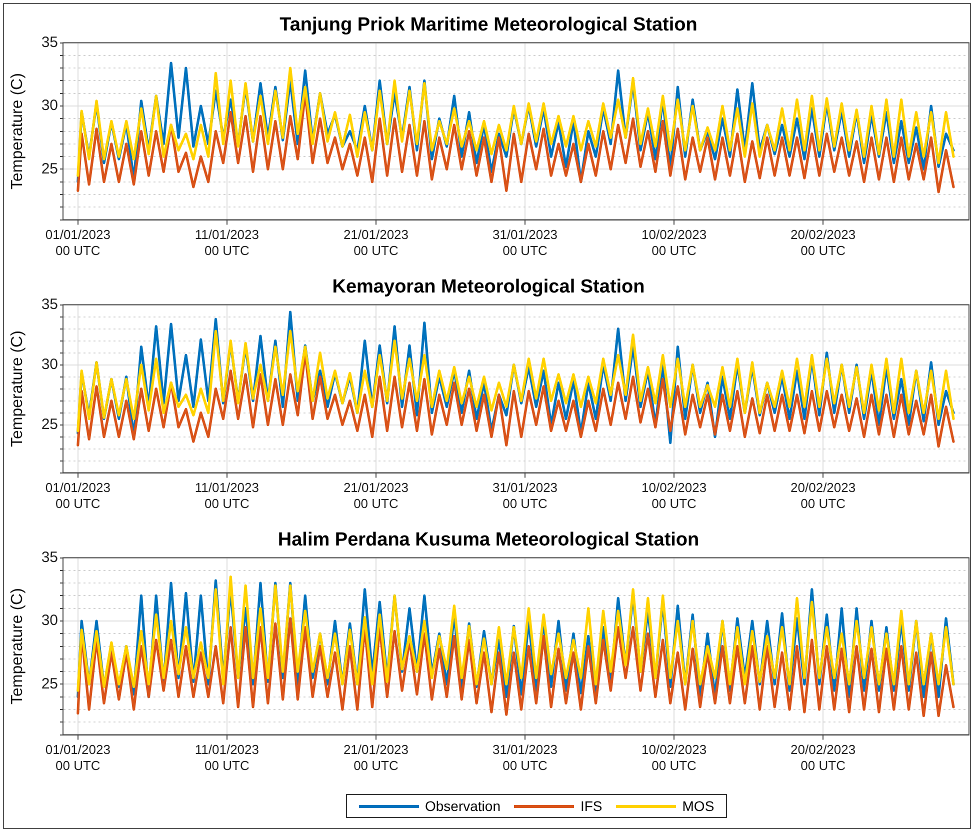  I want to click on legend-label: Observation, so click(462, 806).